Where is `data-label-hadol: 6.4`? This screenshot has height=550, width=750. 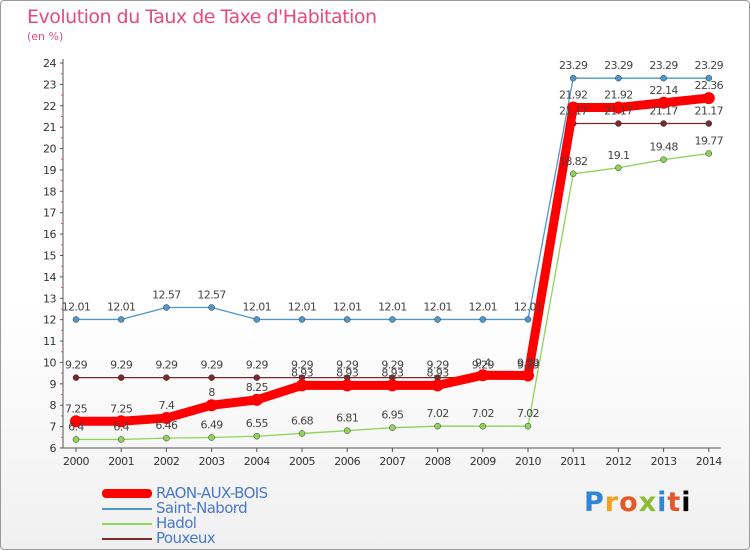
data-label-hadol: 6.4 is located at coordinates (76, 426).